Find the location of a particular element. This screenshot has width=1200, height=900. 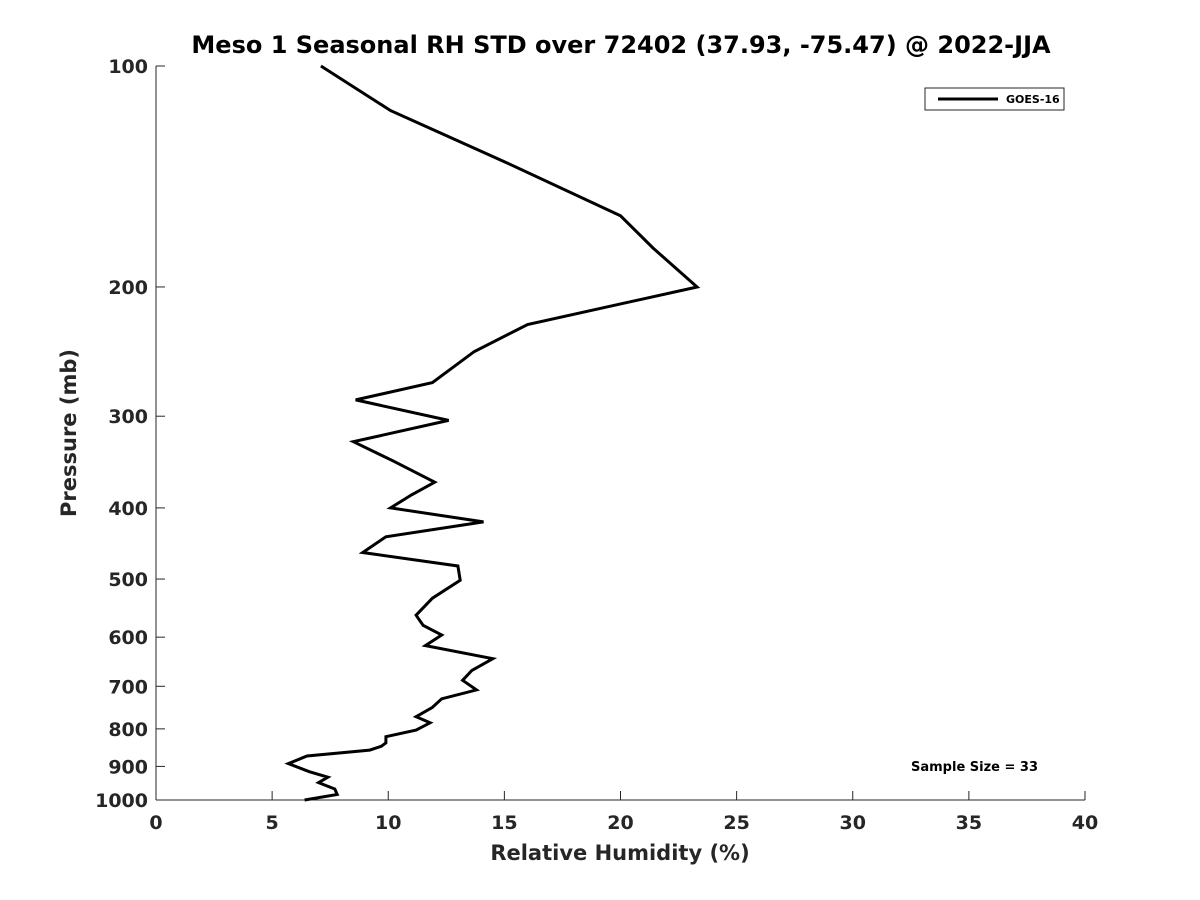

x-tick-label: 30 is located at coordinates (853, 823).